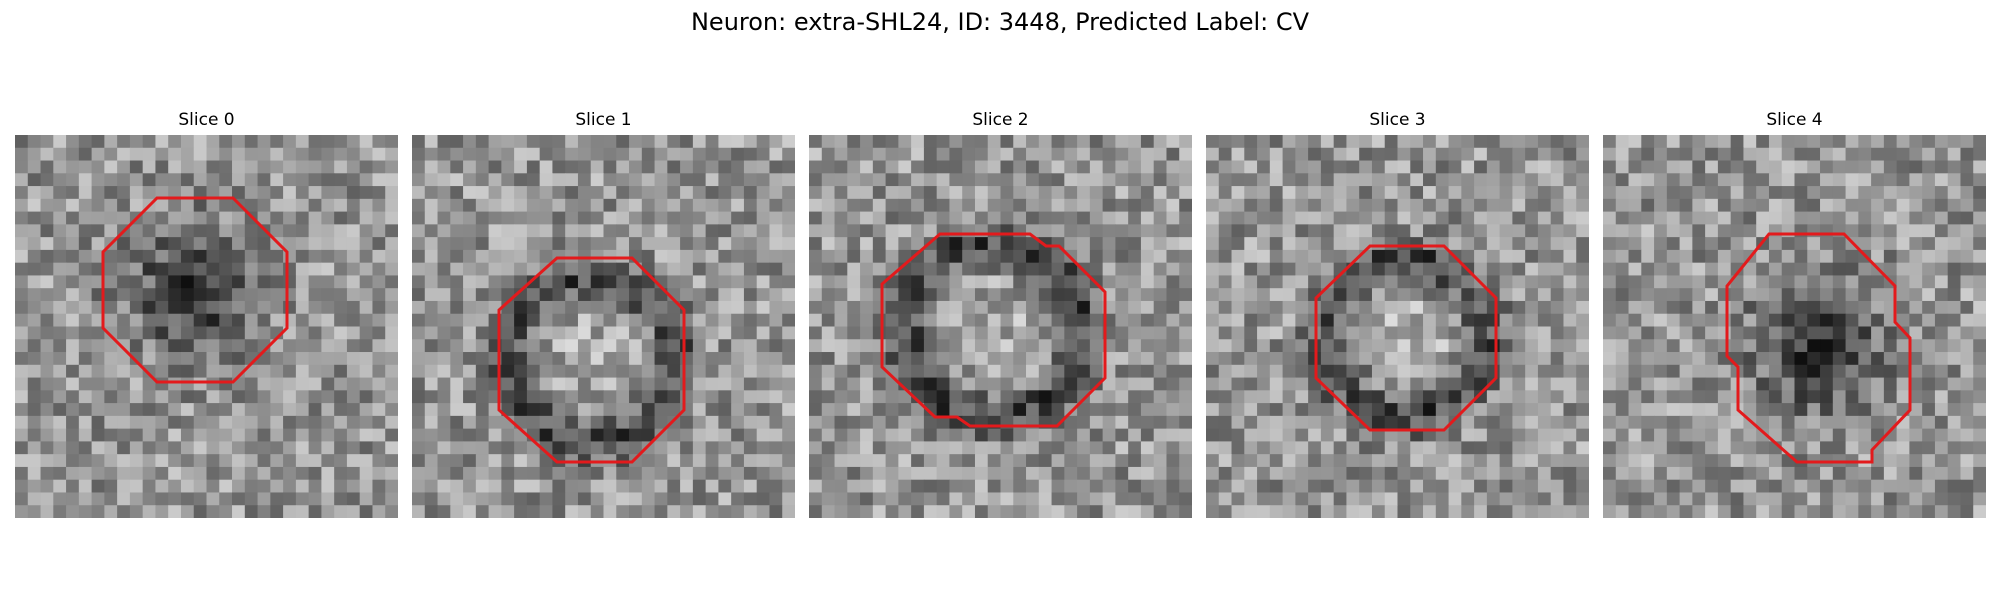 The width and height of the screenshot is (2000, 600). Describe the element at coordinates (603, 120) in the screenshot. I see `panel-title: Slice 1` at that location.